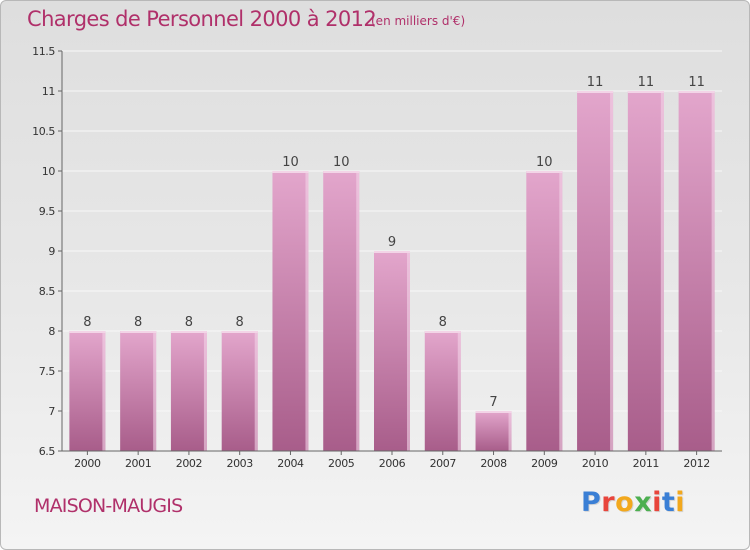 The image size is (750, 550). What do you see at coordinates (49, 171) in the screenshot?
I see `y-tick-label: 10` at bounding box center [49, 171].